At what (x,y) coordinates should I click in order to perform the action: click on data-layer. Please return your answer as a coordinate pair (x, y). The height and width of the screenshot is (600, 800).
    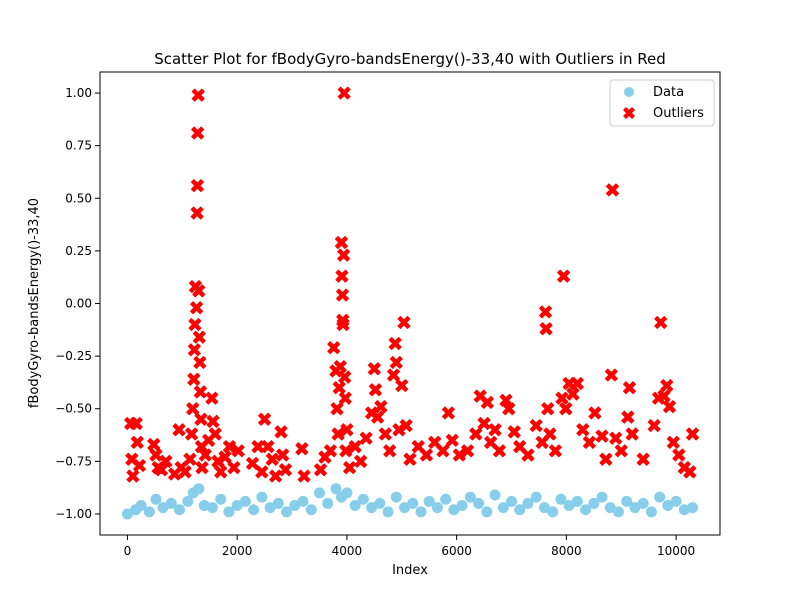
    Looking at the image, I should click on (410, 501).